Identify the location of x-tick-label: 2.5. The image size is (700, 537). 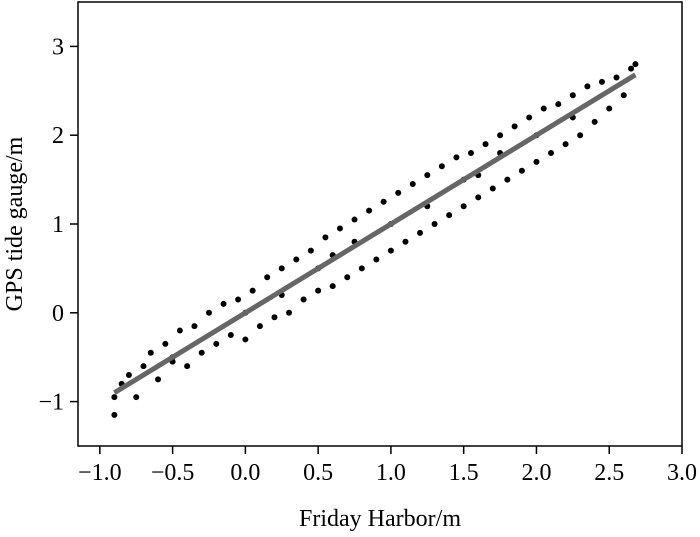
(609, 473).